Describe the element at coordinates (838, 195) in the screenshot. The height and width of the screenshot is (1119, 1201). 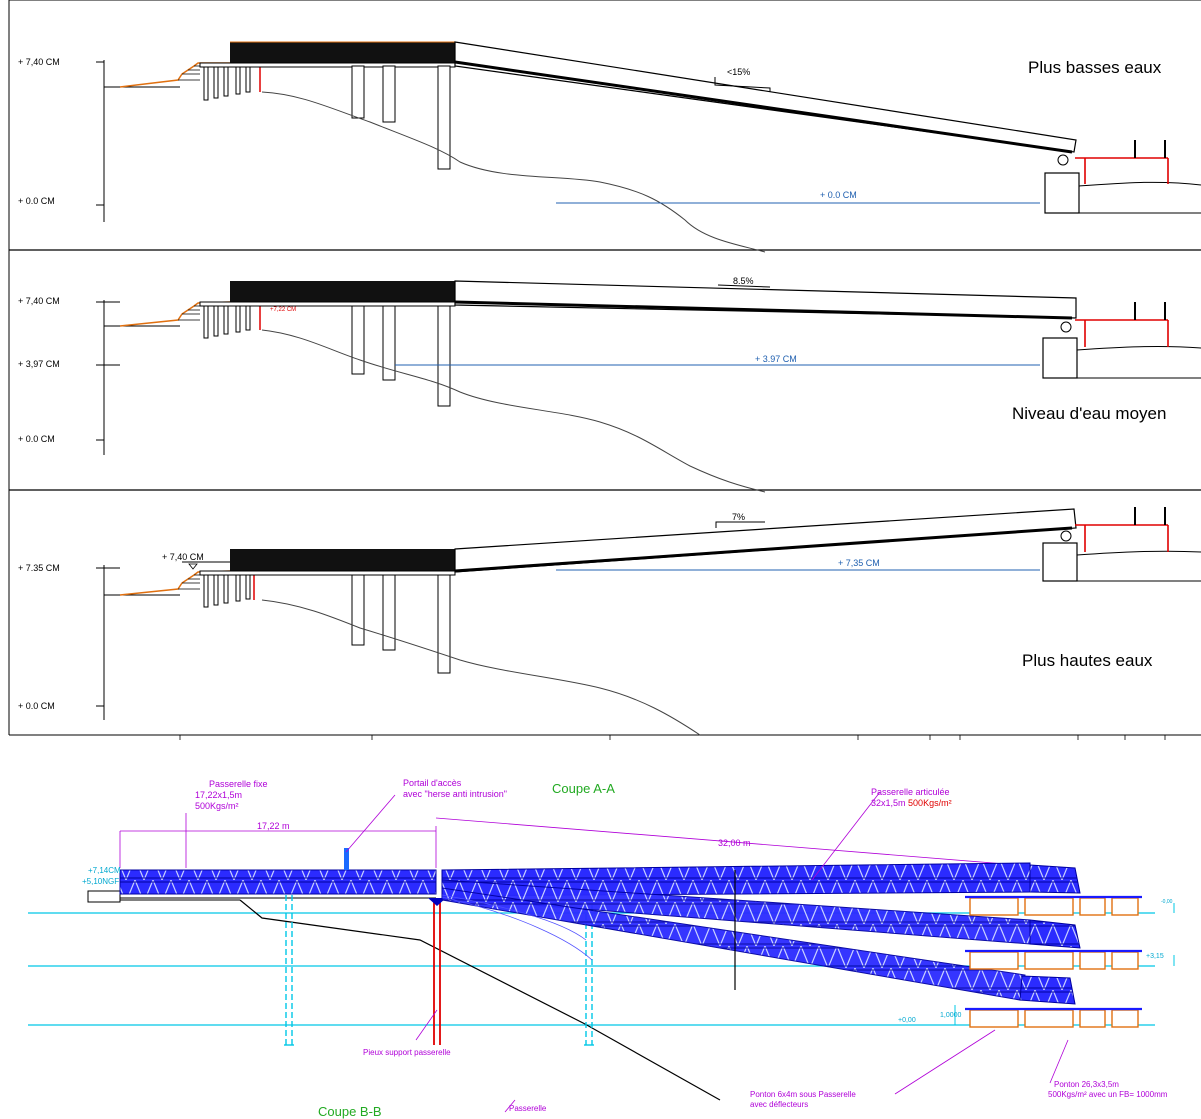
I see `water-level-label: + 0.0 CM` at that location.